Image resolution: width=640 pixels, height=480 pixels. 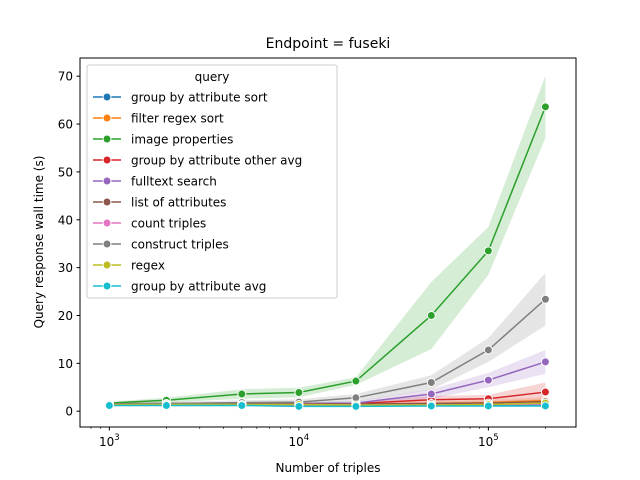 I want to click on legend-label: group by attribute sort, so click(x=199, y=98).